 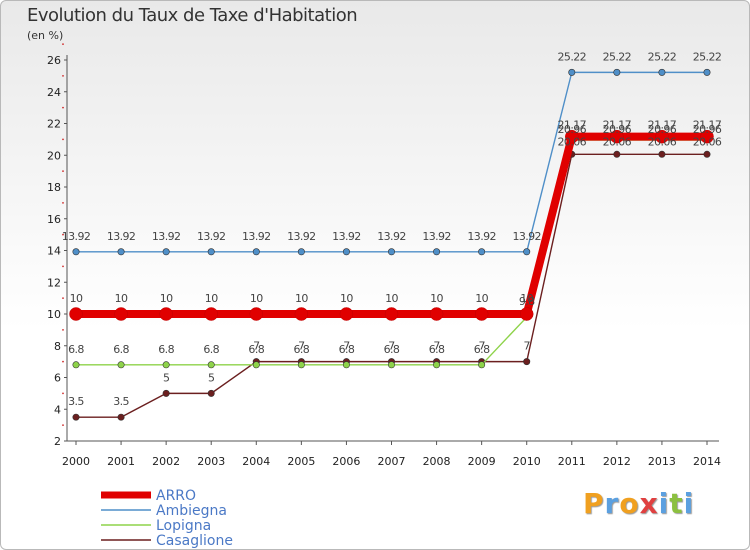 I want to click on x-tick-label: 2013, so click(x=662, y=461).